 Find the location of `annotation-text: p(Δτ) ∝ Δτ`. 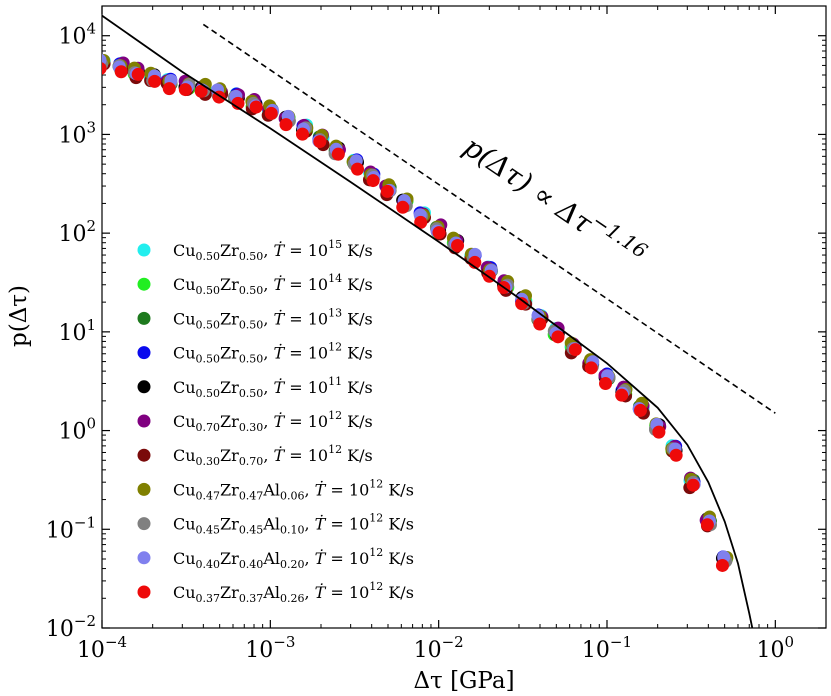

annotation-text: p(Δτ) ∝ Δτ is located at coordinates (528, 185).